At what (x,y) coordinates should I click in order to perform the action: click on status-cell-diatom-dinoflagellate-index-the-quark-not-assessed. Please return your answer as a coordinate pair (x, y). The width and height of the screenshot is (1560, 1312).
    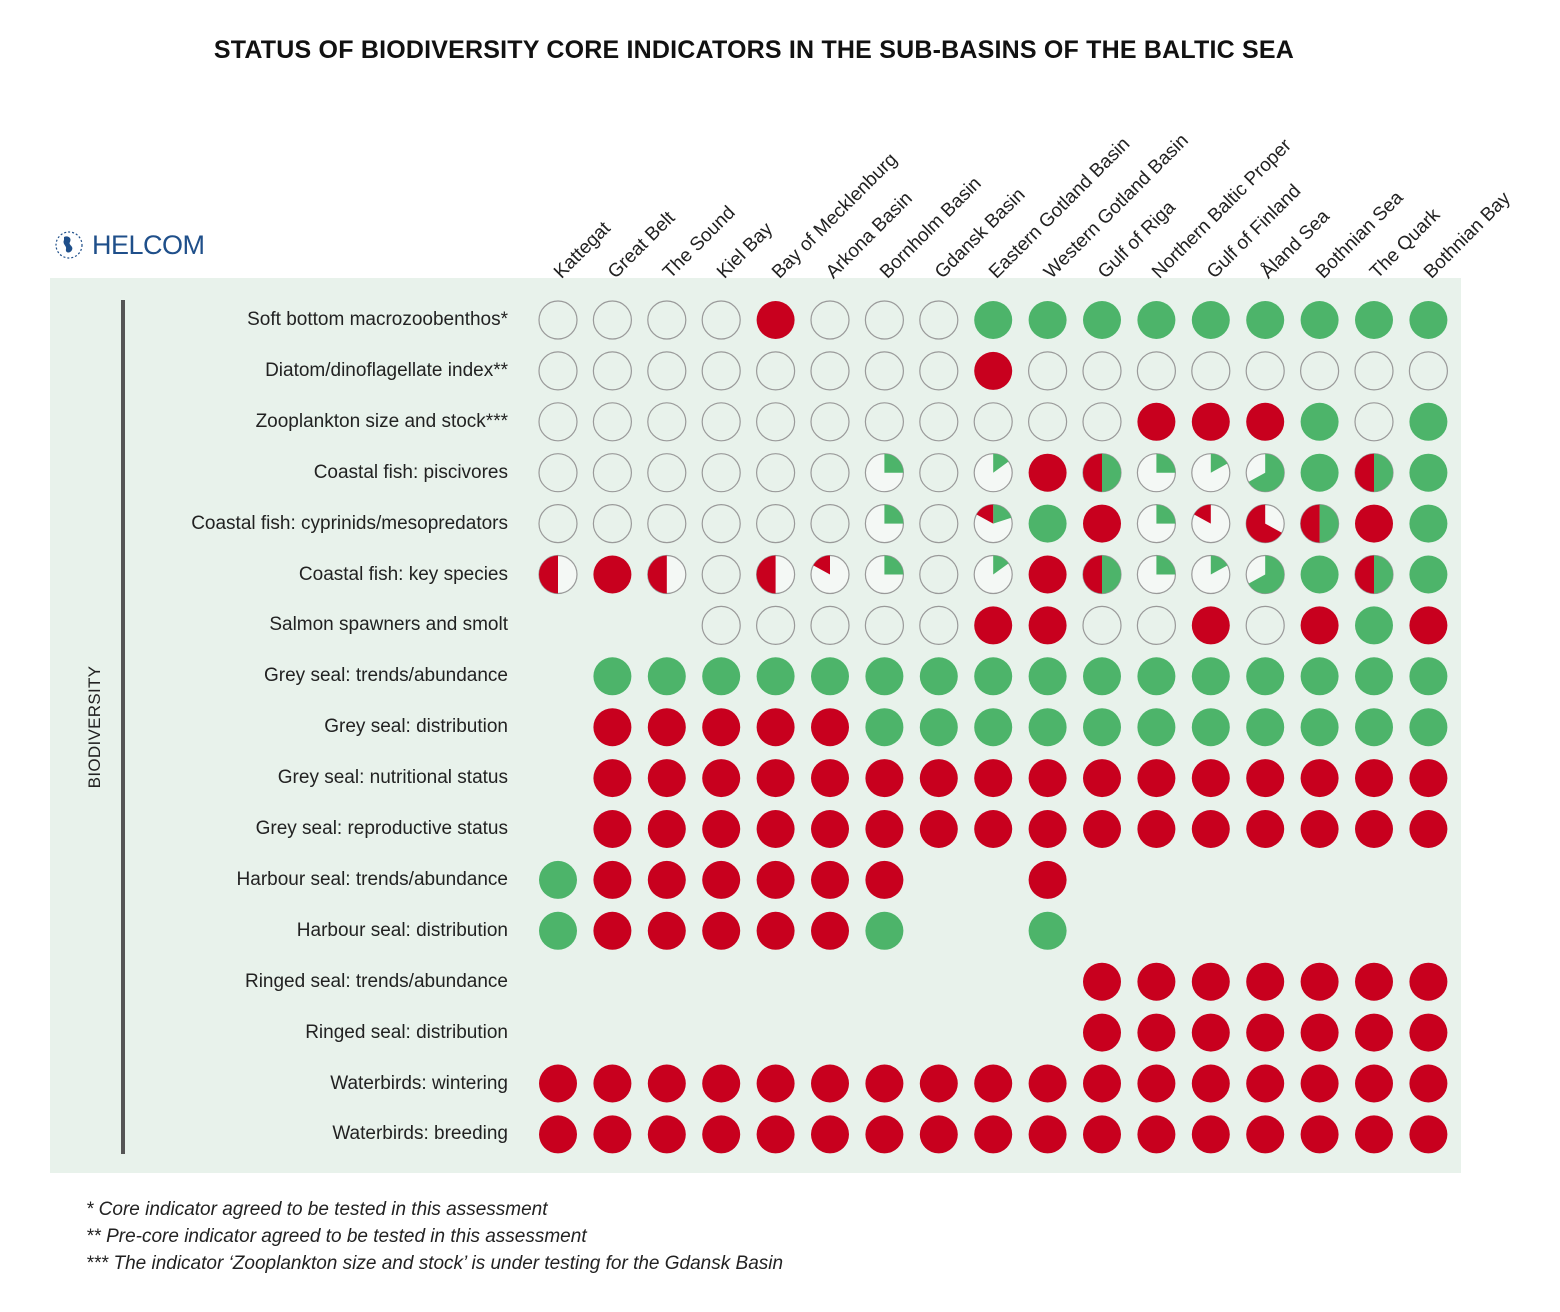
    Looking at the image, I should click on (1374, 371).